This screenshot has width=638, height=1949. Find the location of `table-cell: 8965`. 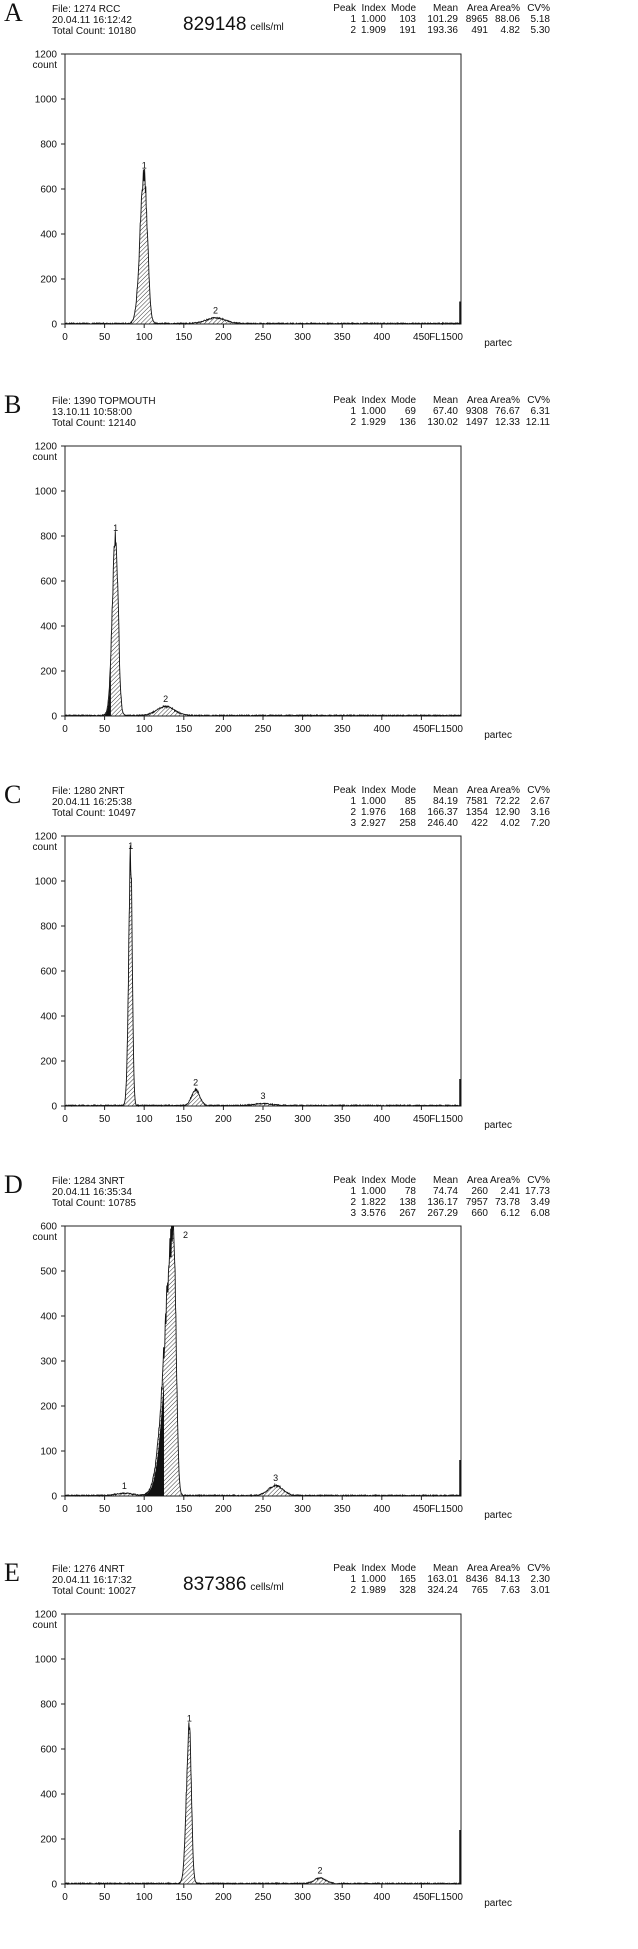

table-cell: 8965 is located at coordinates (476, 19).